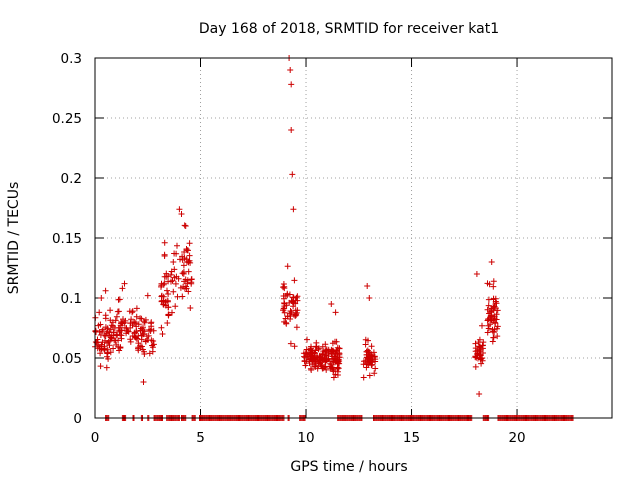 This screenshot has width=640, height=480. I want to click on y-tick-label: 0.1, so click(71, 299).